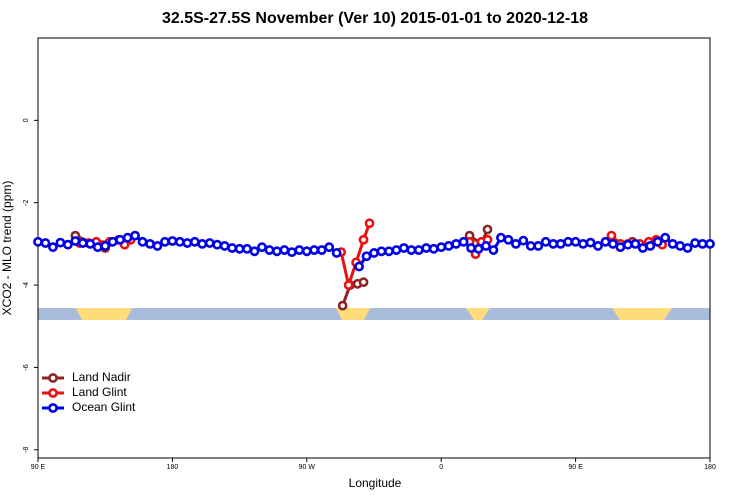  I want to click on y-tick-label: -4, so click(26, 285).